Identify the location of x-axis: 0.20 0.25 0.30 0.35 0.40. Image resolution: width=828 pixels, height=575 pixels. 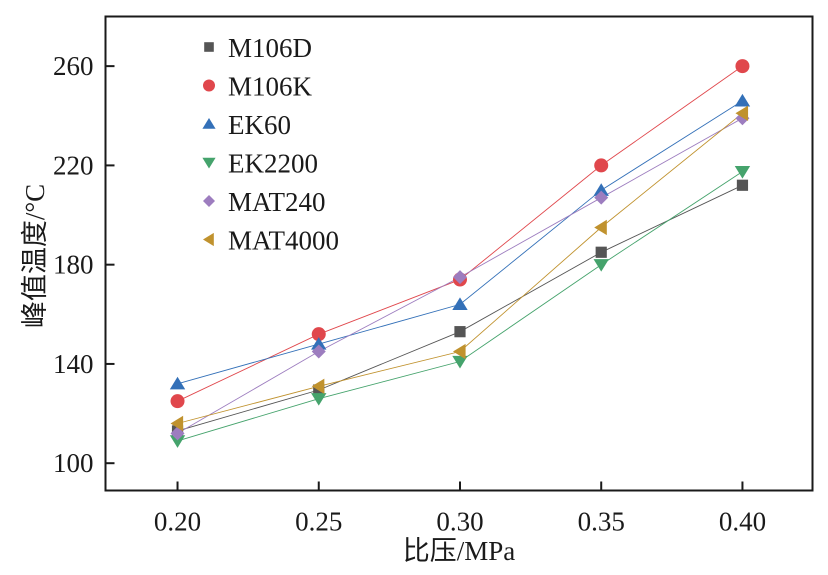
(460, 509).